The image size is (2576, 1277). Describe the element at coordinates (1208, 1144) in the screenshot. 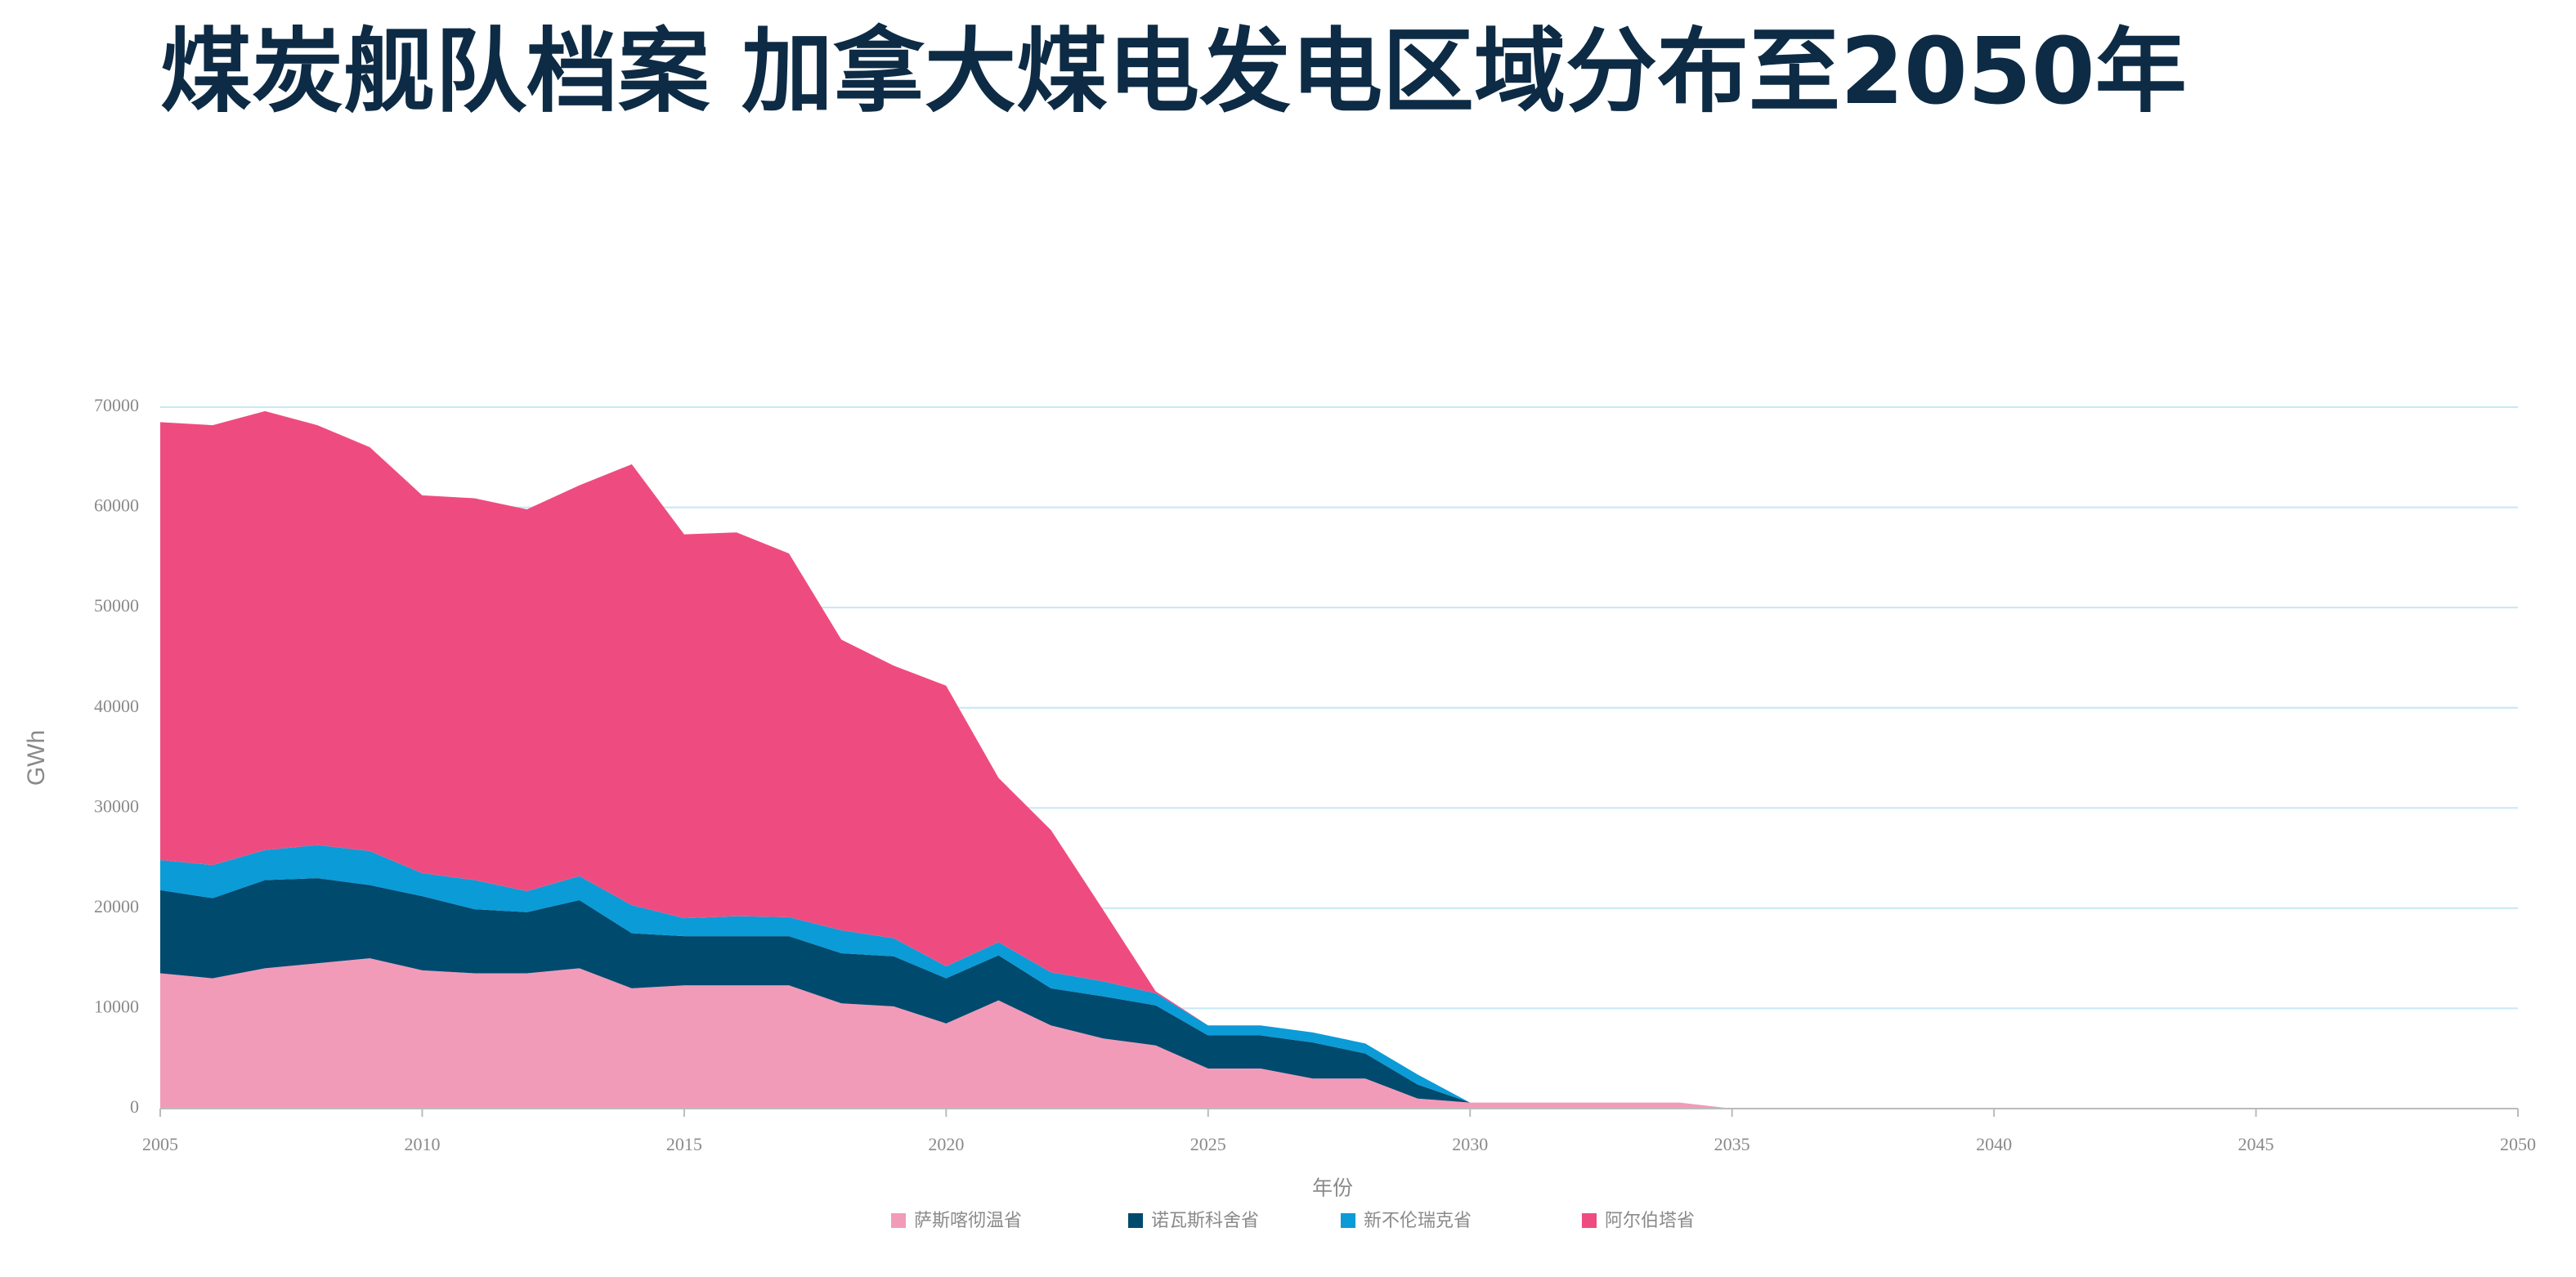

I see `x-tick-label: 2025` at that location.